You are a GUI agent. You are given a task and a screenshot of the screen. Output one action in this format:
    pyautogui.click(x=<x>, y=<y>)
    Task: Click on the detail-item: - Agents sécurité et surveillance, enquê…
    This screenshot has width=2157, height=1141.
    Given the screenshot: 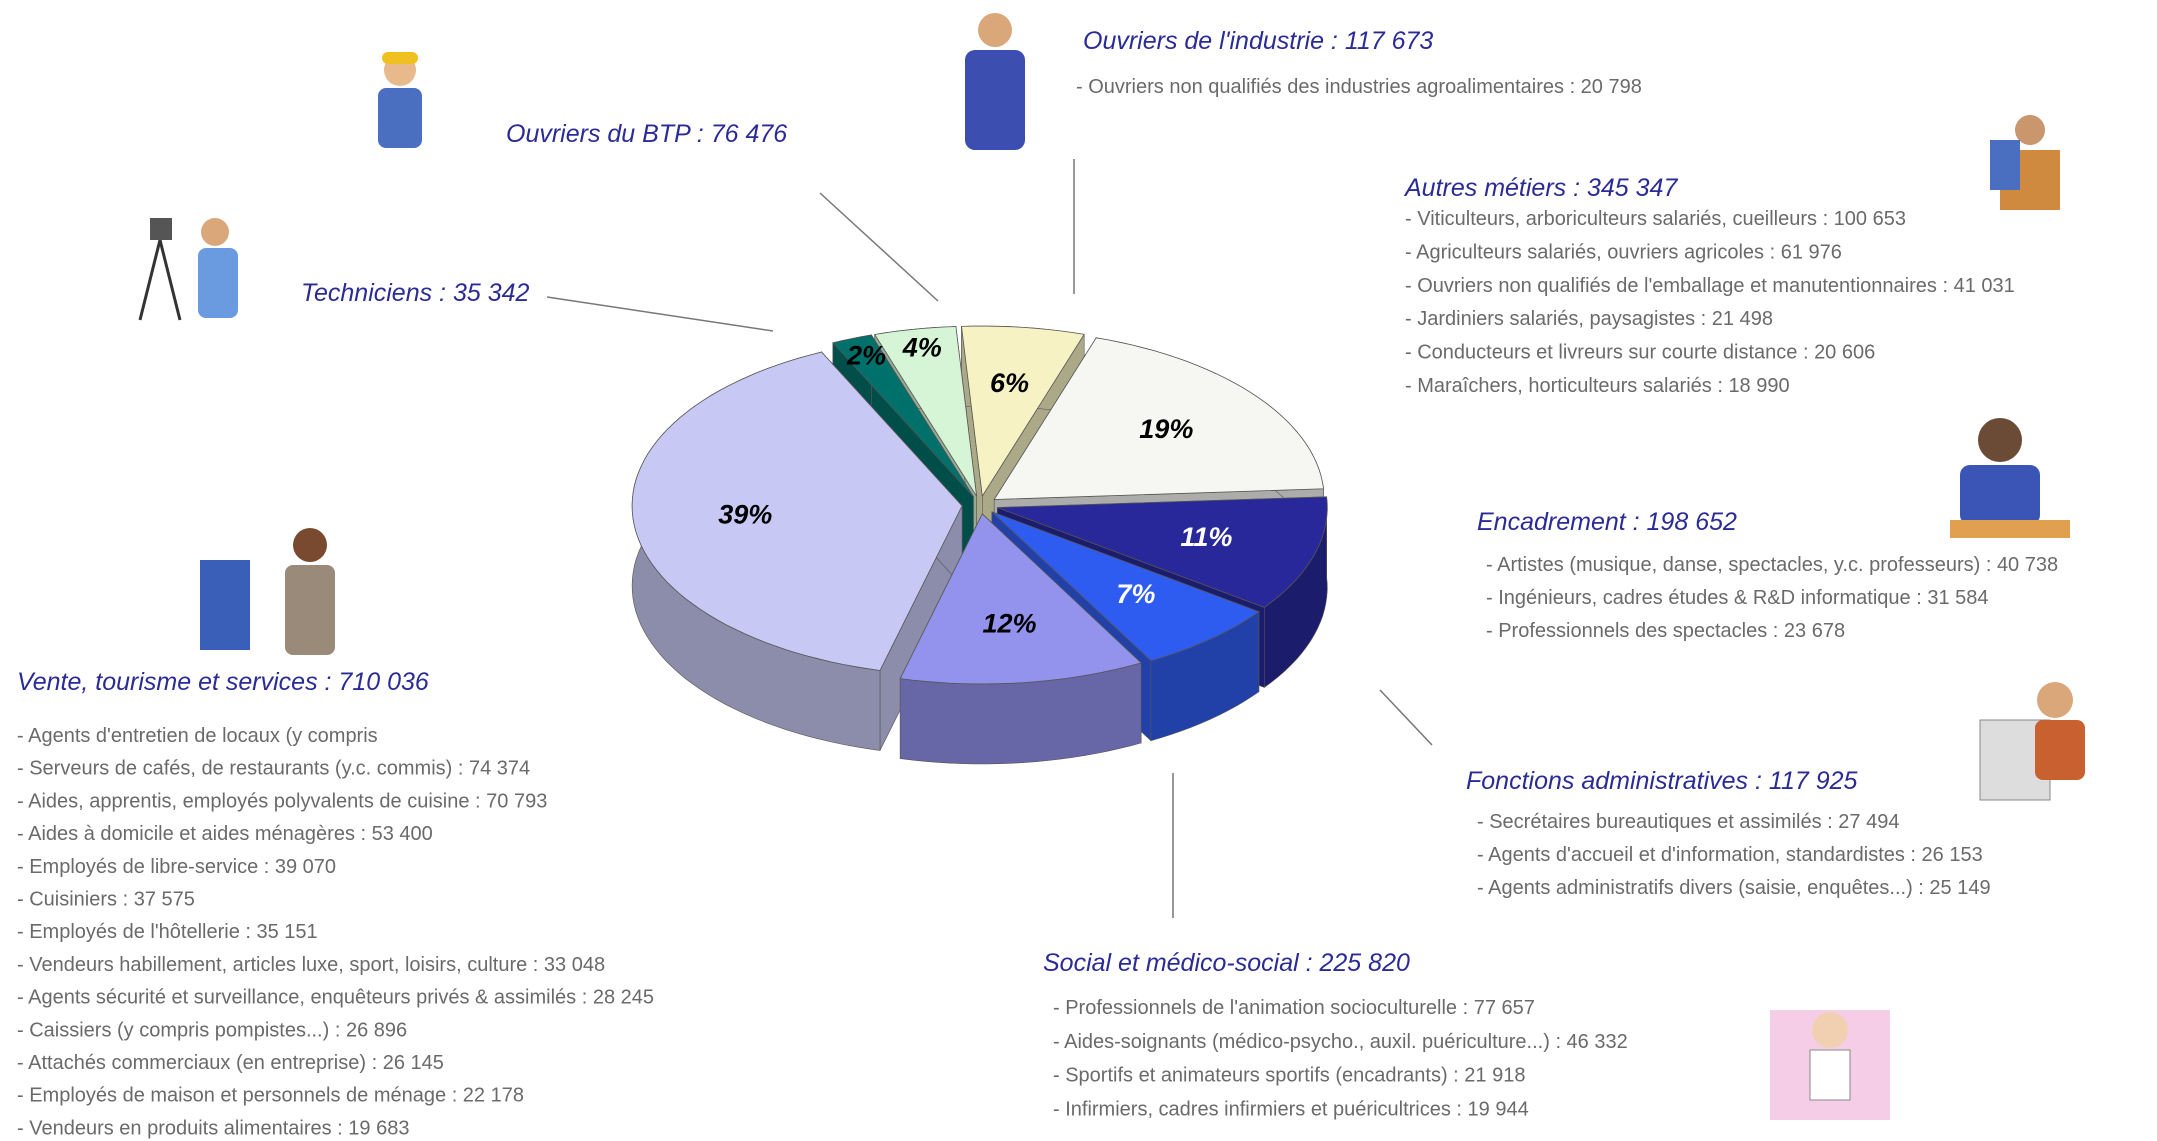 What is the action you would take?
    pyautogui.click(x=335, y=998)
    